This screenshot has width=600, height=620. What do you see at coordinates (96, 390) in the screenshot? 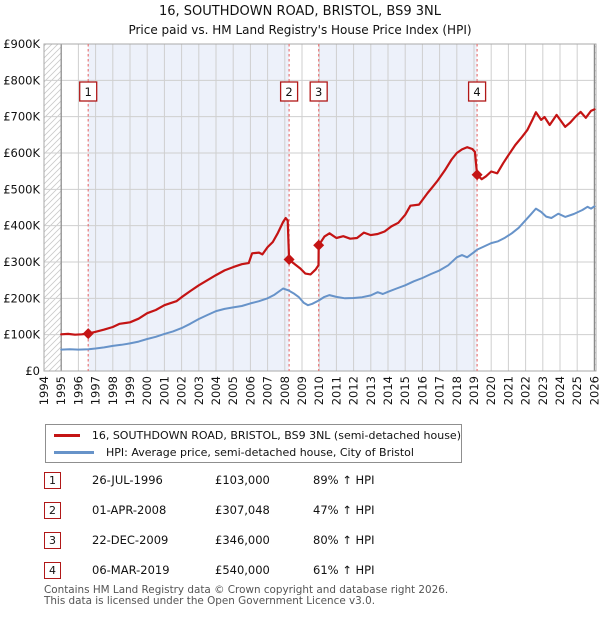
I see `x-tick-label: 1997` at bounding box center [96, 390].